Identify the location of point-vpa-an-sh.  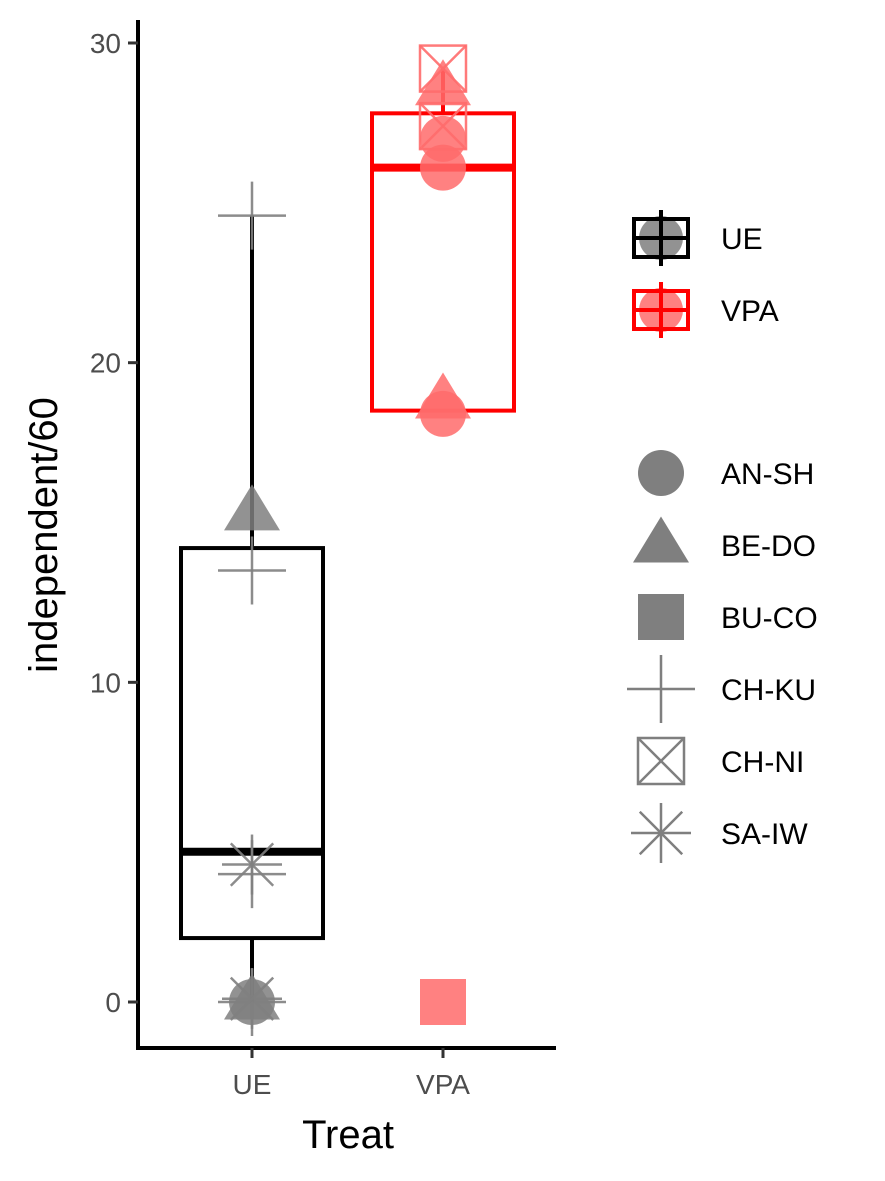
(443, 167).